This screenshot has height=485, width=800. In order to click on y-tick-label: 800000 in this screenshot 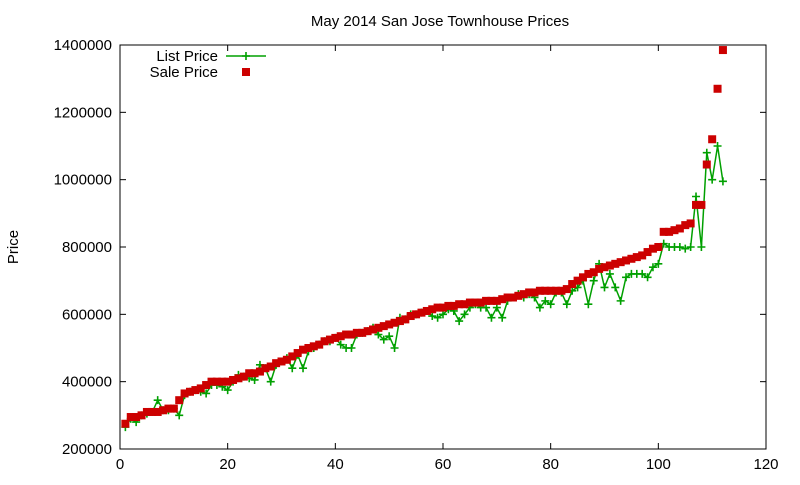, I will do `click(87, 247)`.